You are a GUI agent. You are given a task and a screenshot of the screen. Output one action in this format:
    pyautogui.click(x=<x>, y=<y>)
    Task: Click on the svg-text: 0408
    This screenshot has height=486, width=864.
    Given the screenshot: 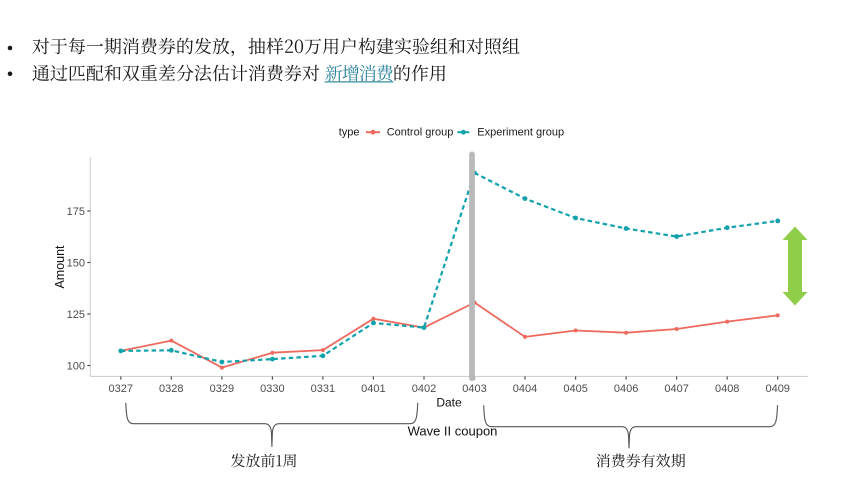 What is the action you would take?
    pyautogui.click(x=727, y=389)
    